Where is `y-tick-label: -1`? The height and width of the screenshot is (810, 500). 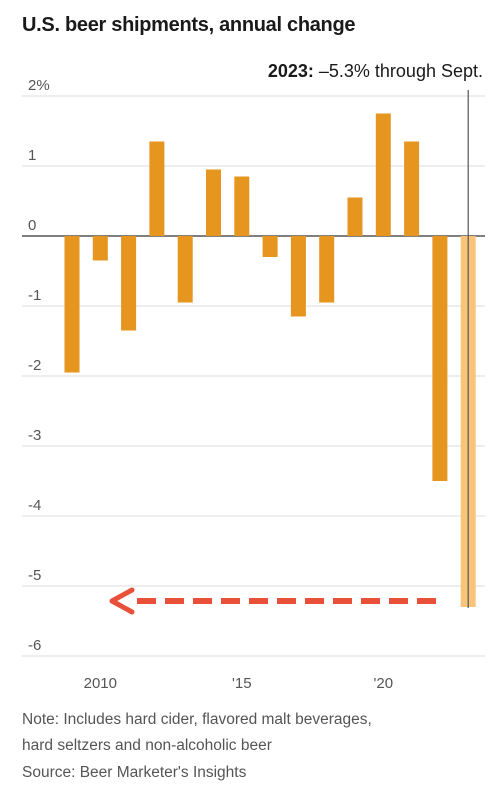 y-tick-label: -1 is located at coordinates (34, 295).